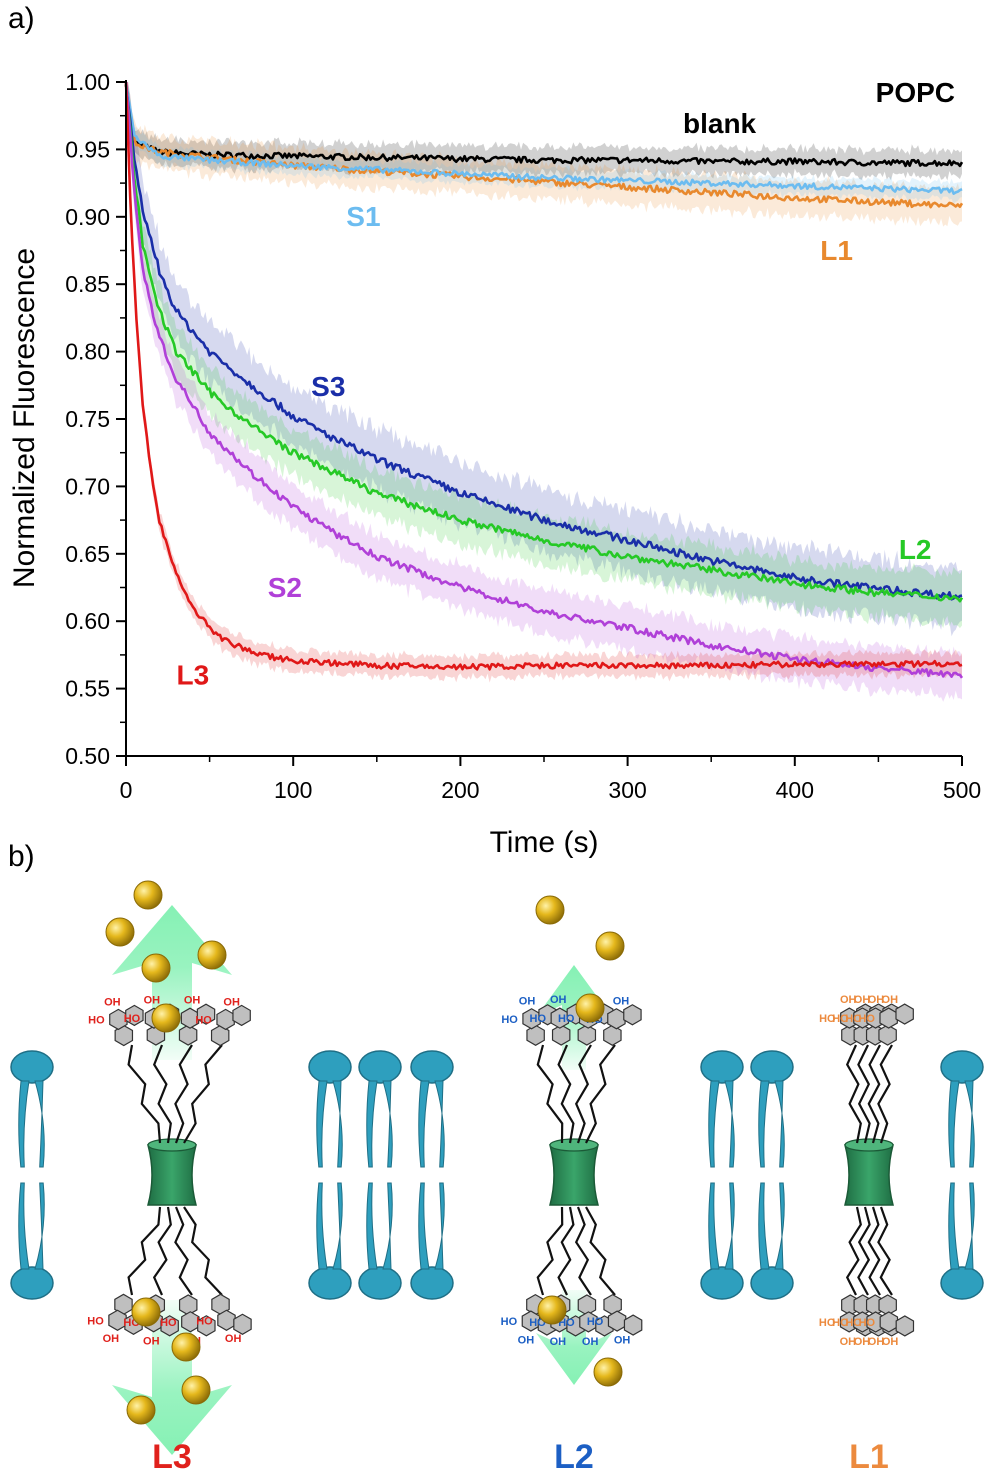  I want to click on channel-body, so click(869, 1175).